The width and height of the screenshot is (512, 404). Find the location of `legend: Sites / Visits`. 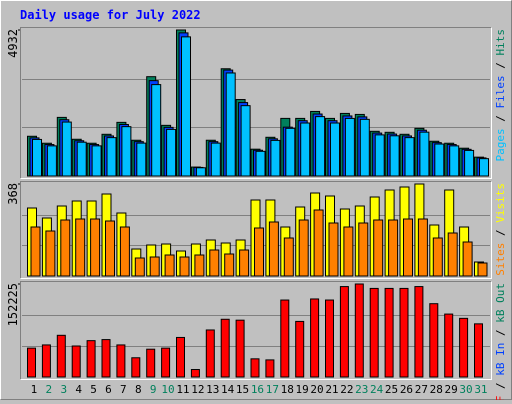

legend: Sites / Visits is located at coordinates (500, 229).